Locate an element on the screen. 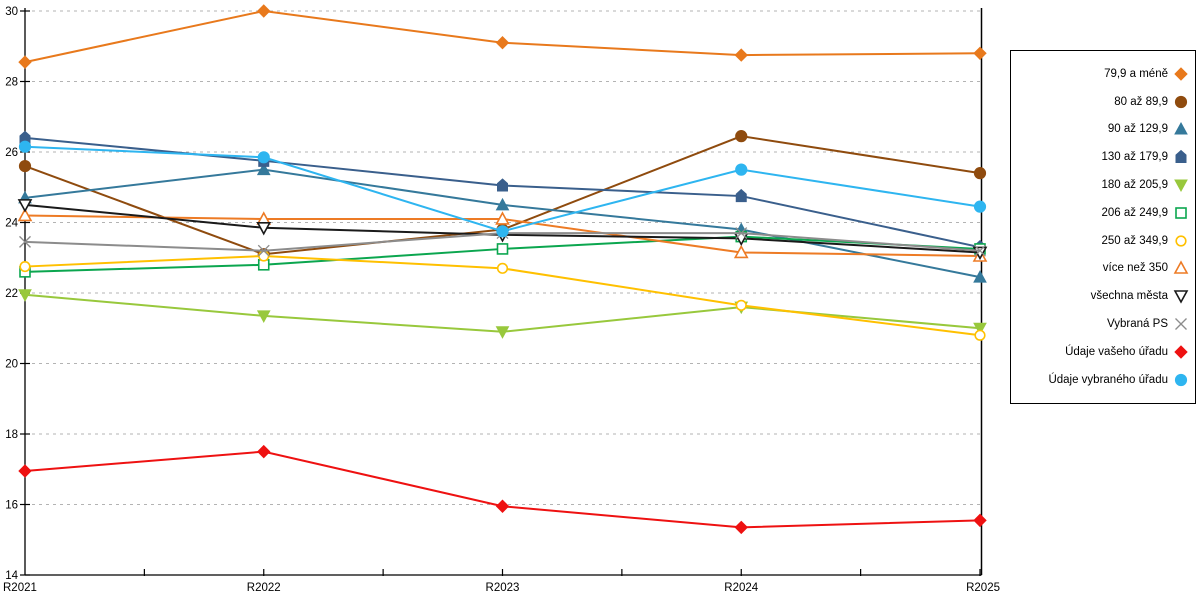 This screenshot has height=600, width=1200. legend-item-6: 250 až 349,9 is located at coordinates (1102, 241).